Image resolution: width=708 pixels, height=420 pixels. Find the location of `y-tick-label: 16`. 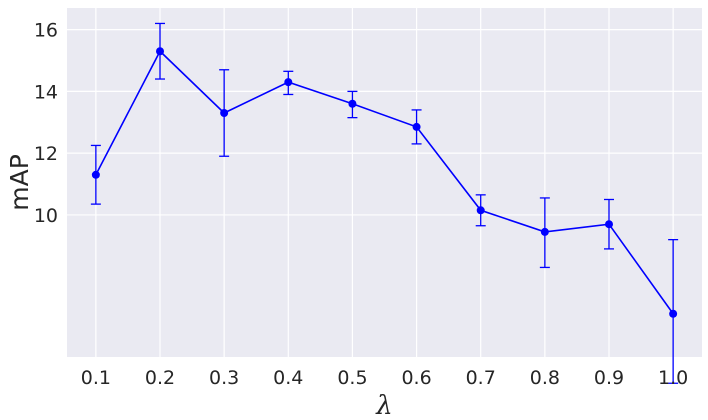

y-tick-label: 16 is located at coordinates (46, 31).